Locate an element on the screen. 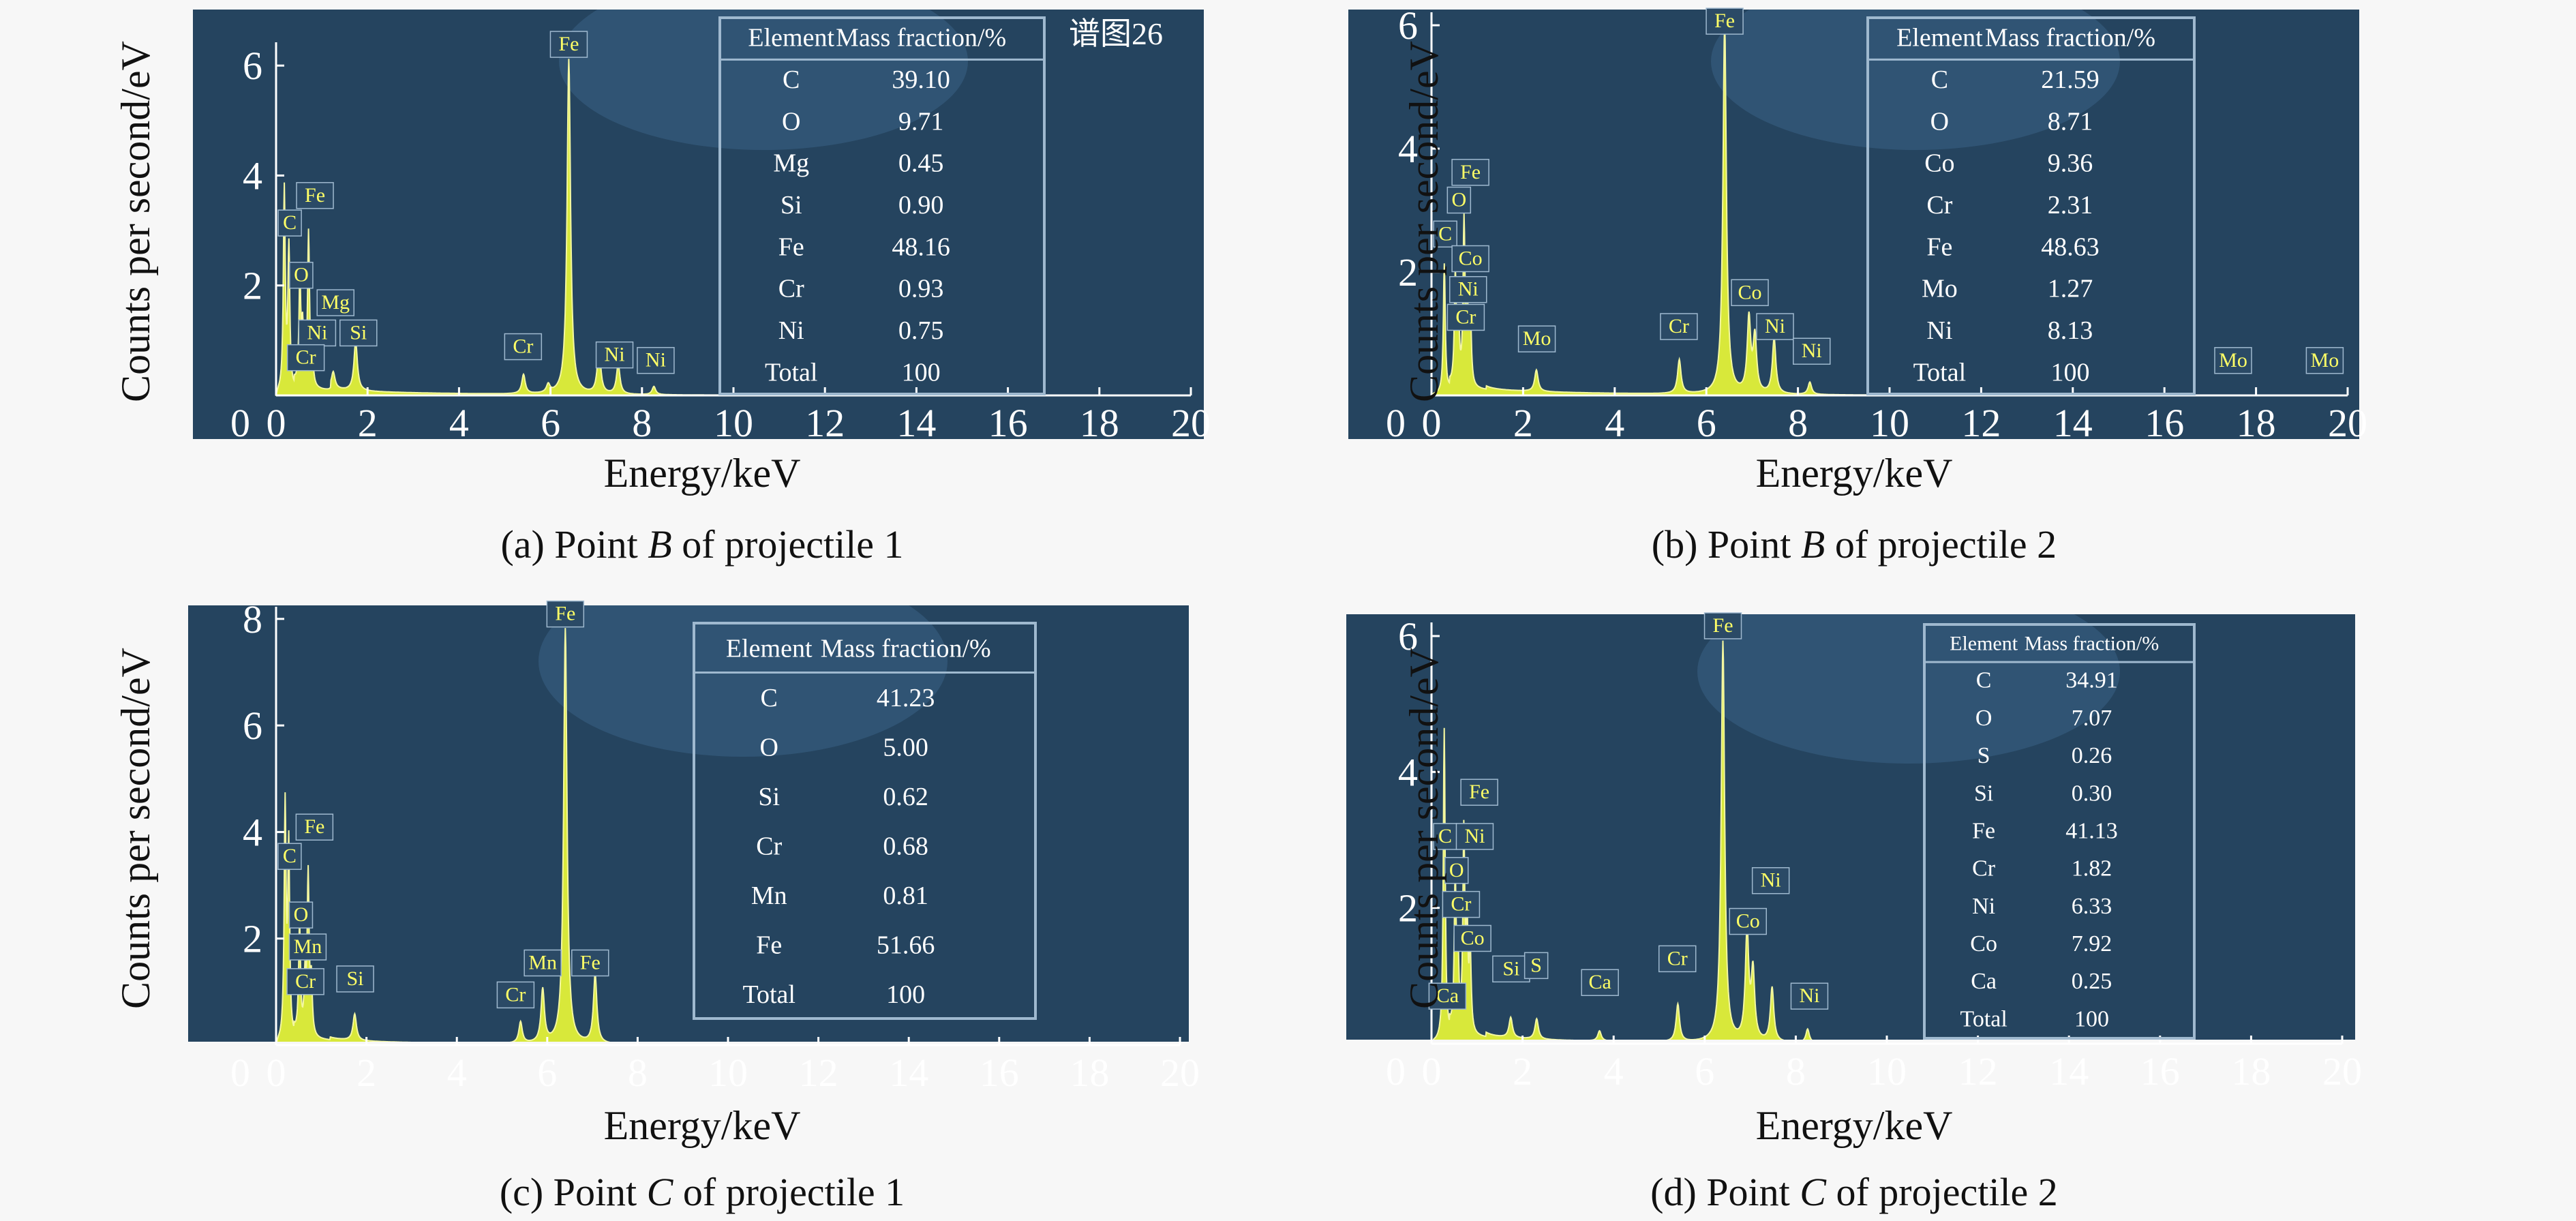 The height and width of the screenshot is (1221, 2576). x-tick-label-b-9: 18 is located at coordinates (2256, 423).